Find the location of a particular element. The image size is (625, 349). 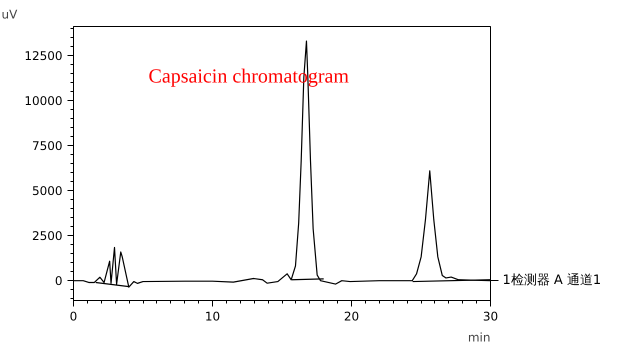

y-tick-label: 10000 is located at coordinates (43, 101).